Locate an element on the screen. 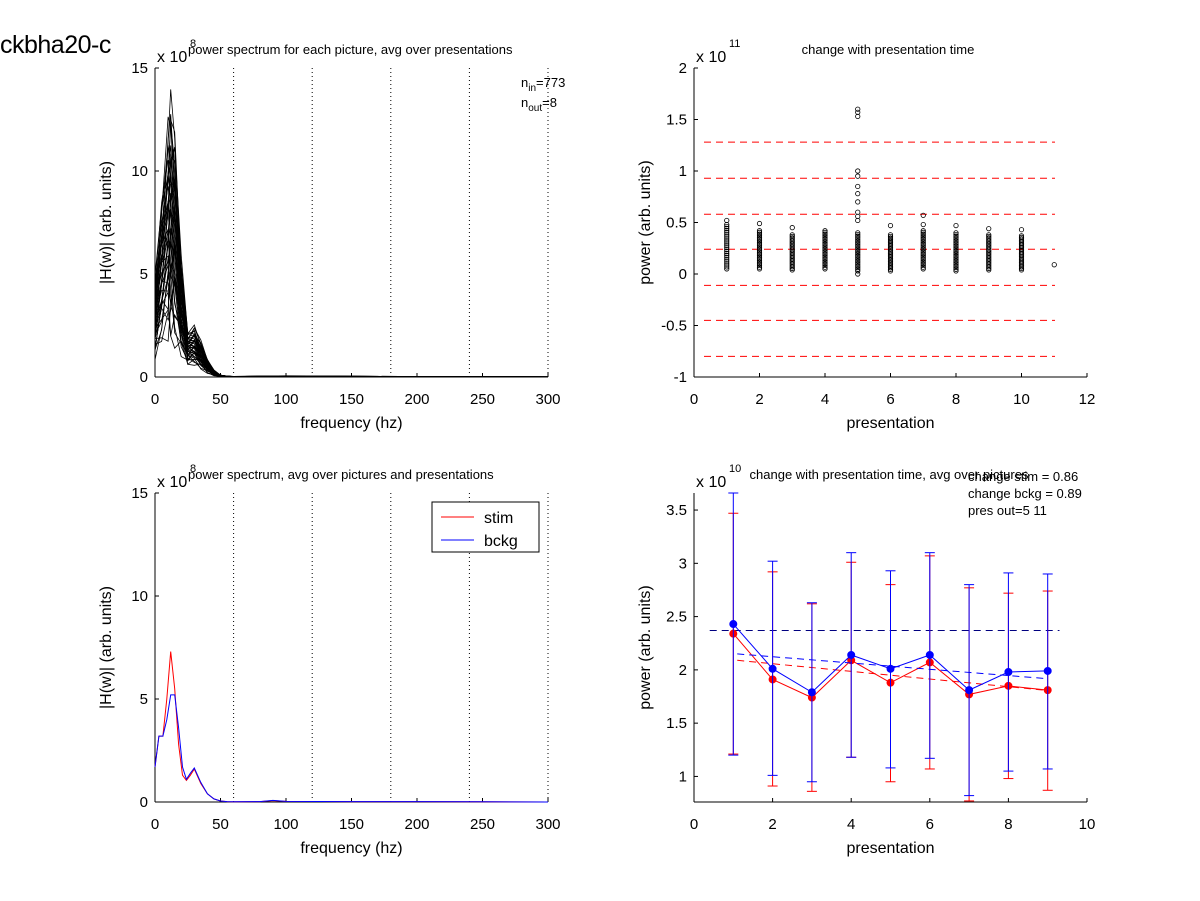  x-tick-label: 10 is located at coordinates (1087, 824).